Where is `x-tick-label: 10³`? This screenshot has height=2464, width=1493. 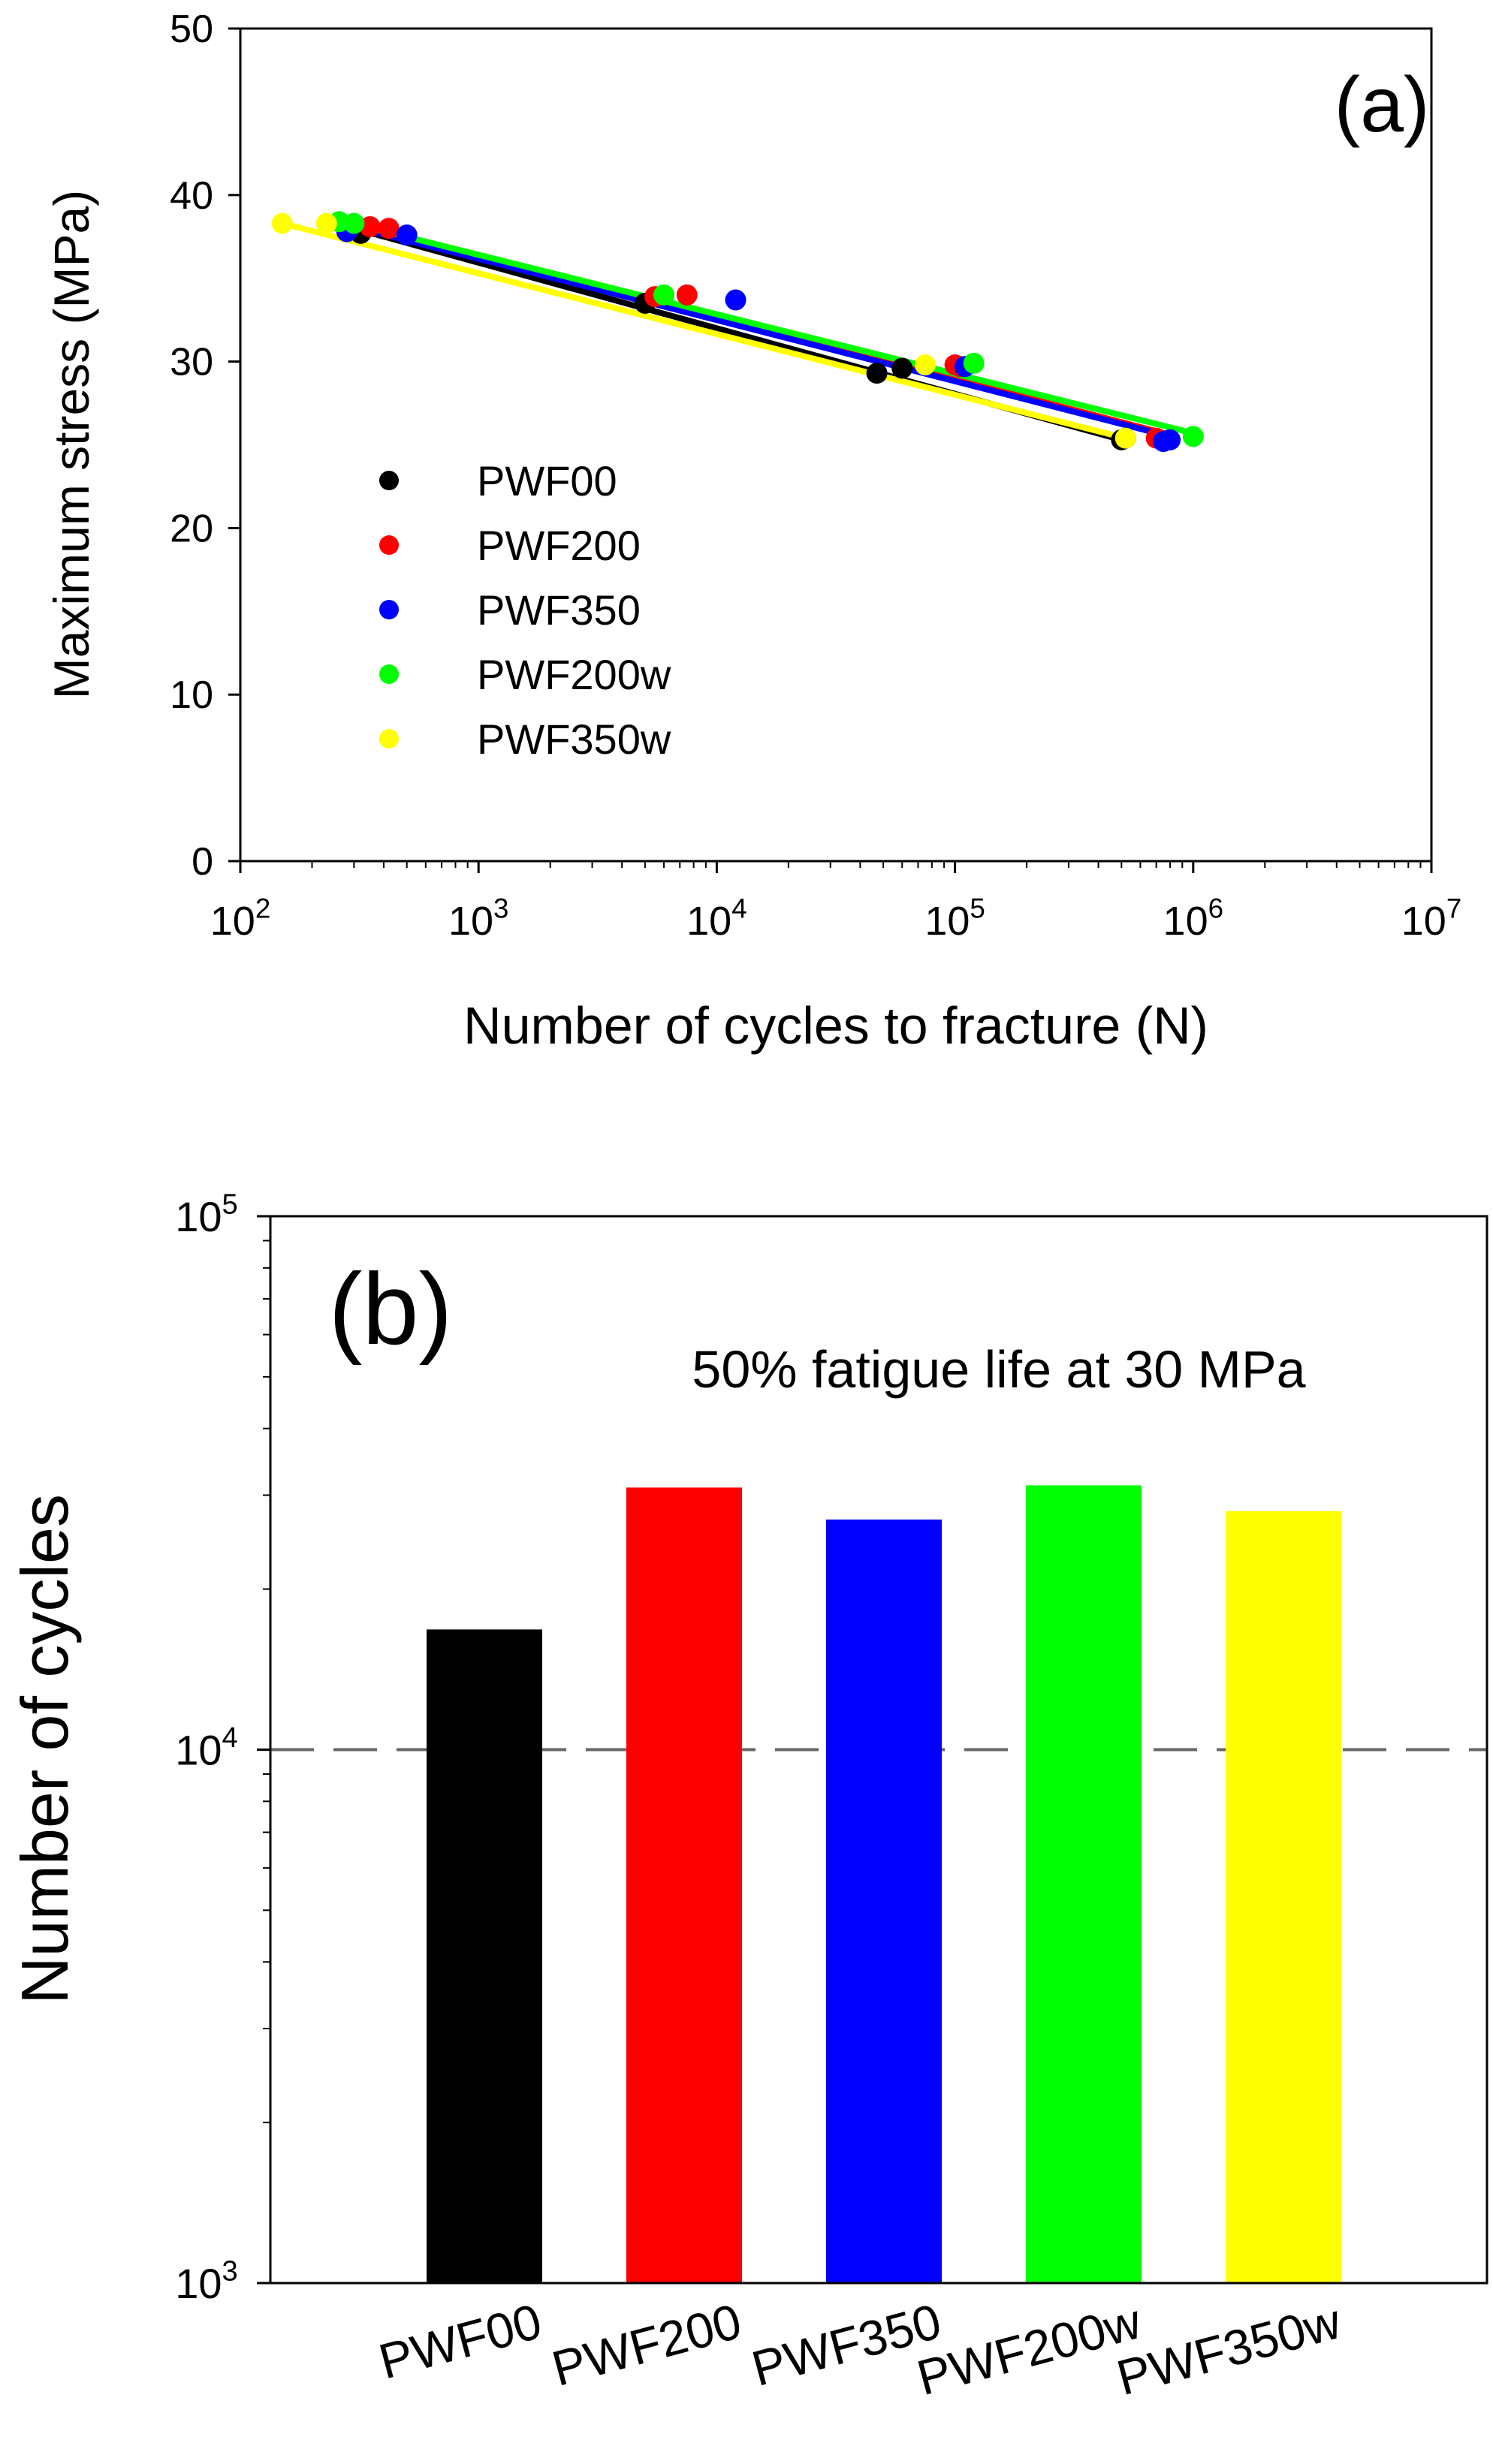 x-tick-label: 10³ is located at coordinates (478, 918).